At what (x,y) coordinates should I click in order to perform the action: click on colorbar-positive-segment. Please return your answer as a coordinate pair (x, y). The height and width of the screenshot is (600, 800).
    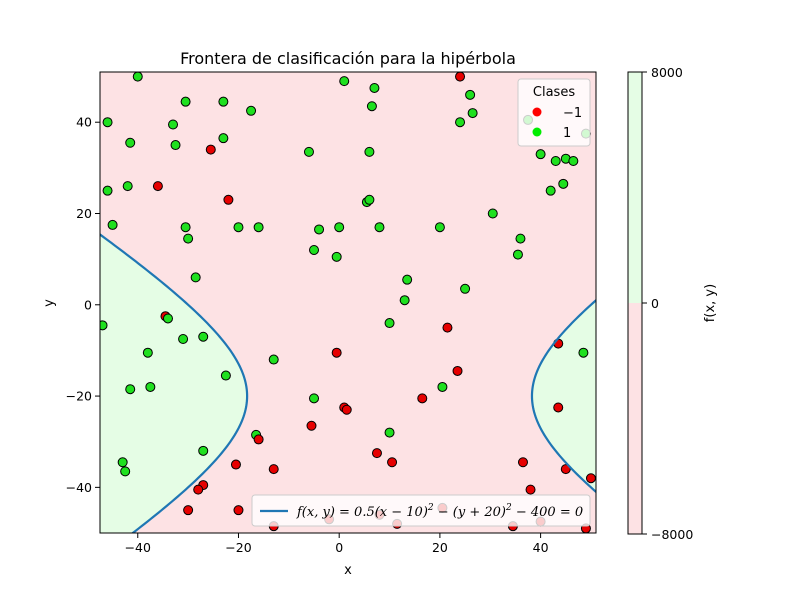
    Looking at the image, I should click on (635, 187).